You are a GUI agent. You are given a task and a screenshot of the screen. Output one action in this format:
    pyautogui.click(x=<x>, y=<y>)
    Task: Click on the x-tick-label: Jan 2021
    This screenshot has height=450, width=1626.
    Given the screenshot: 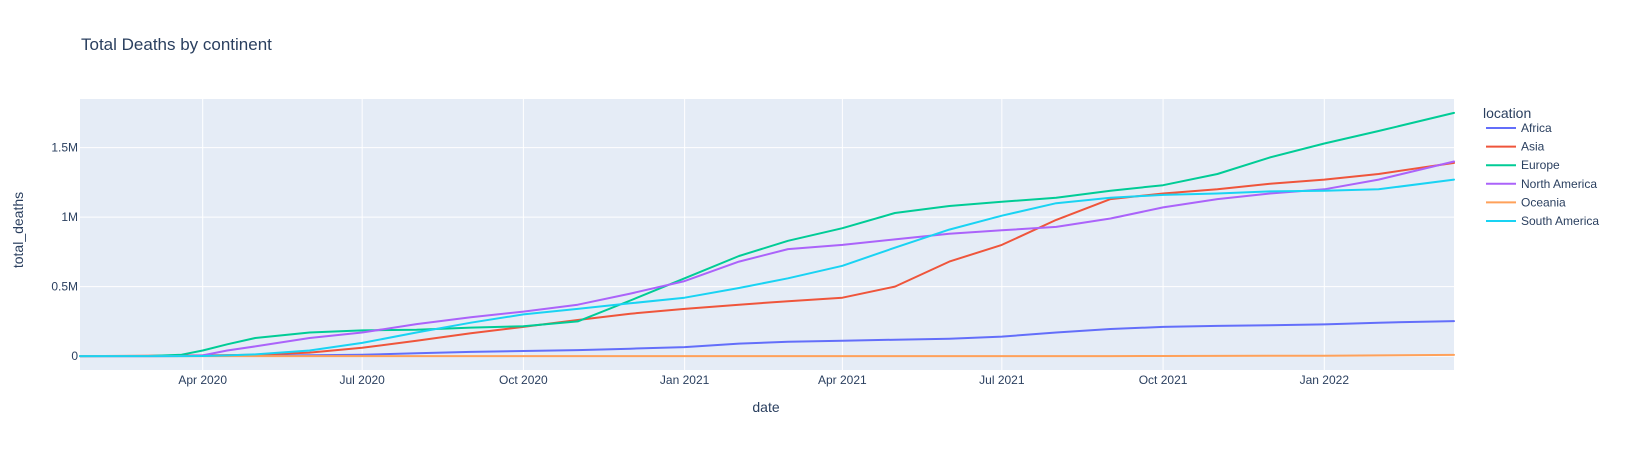 What is the action you would take?
    pyautogui.click(x=685, y=380)
    